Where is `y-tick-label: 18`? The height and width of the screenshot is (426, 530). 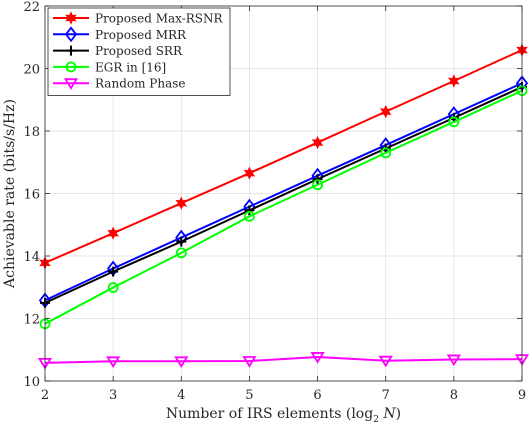 y-tick-label: 18 is located at coordinates (31, 132).